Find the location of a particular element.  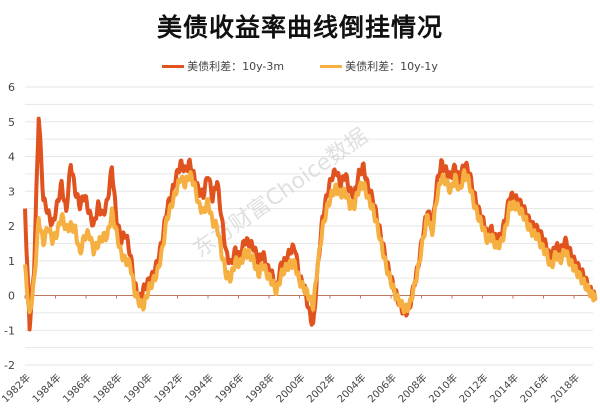

y-tick-label: -2 is located at coordinates (9, 365).